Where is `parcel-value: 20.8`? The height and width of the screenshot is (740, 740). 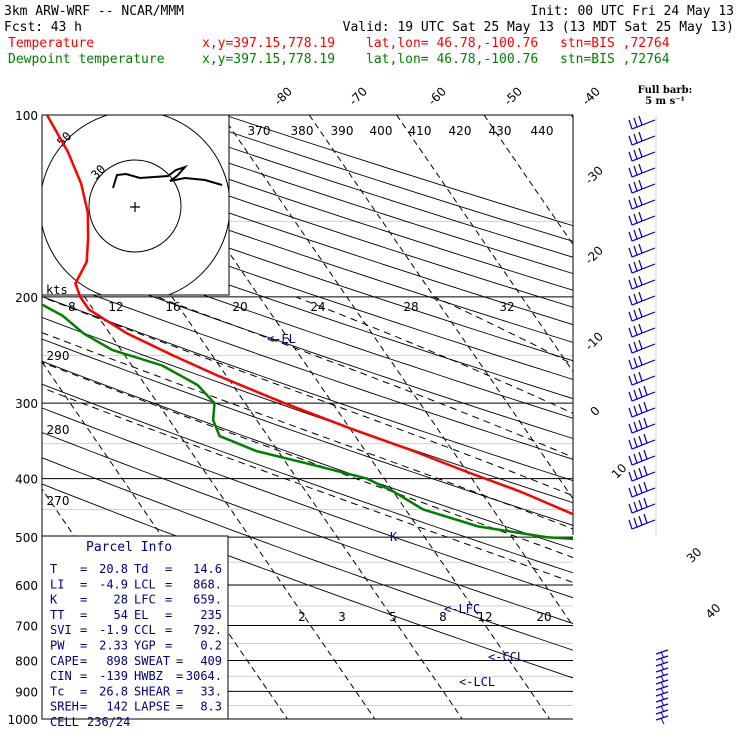
parcel-value: 20.8 is located at coordinates (113, 569).